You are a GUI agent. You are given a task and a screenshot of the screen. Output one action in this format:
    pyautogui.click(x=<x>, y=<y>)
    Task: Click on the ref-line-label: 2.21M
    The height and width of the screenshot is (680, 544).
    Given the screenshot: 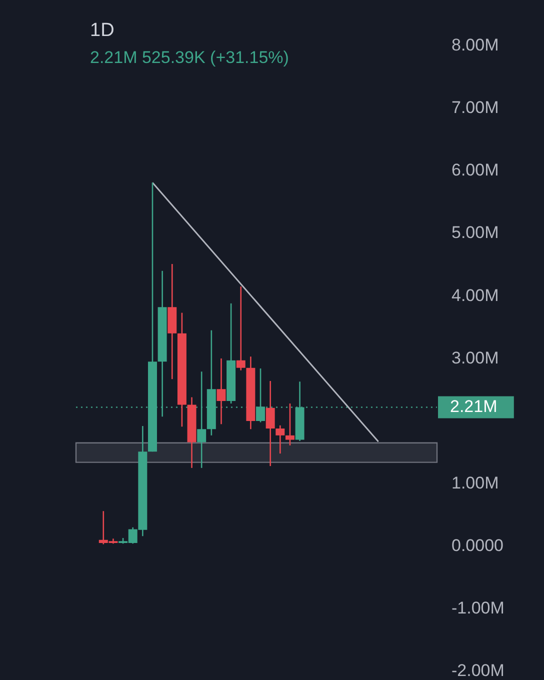 What is the action you would take?
    pyautogui.click(x=474, y=406)
    